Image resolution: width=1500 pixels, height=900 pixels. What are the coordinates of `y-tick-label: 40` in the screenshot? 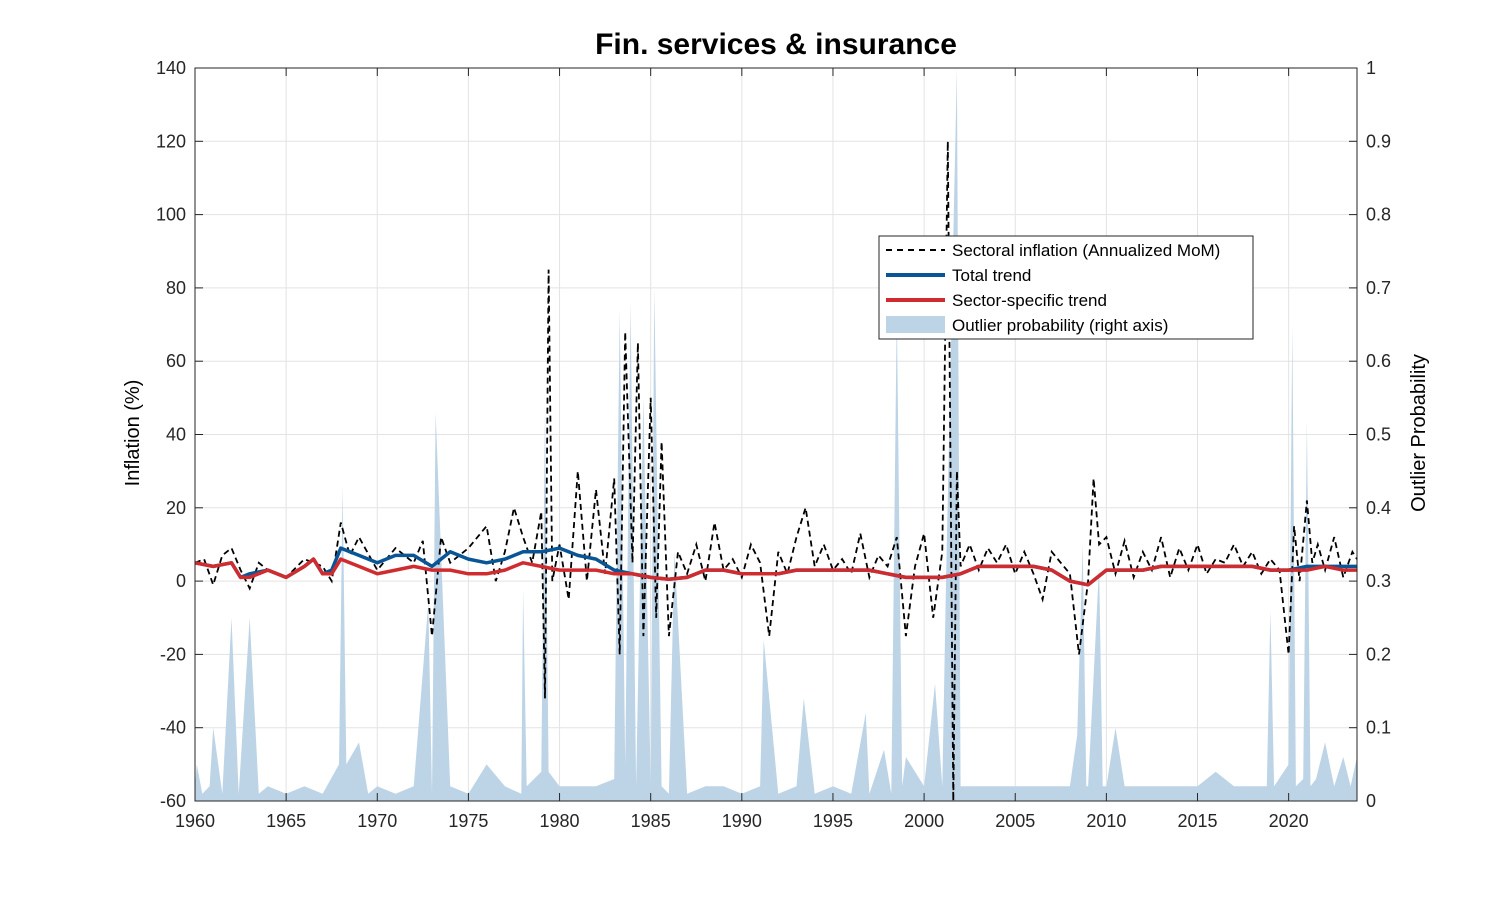 It's located at (176, 435).